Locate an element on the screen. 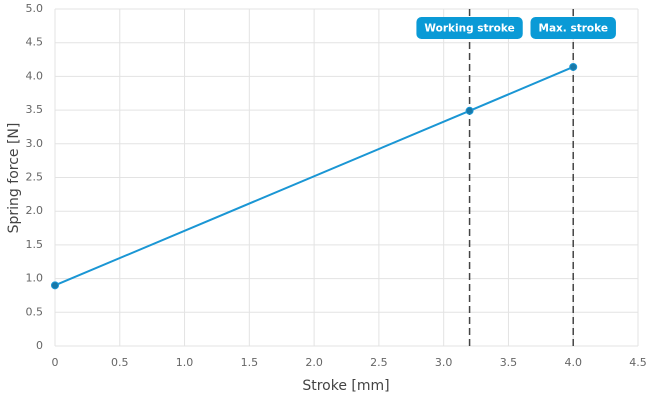 This screenshot has height=400, width=650. annotation-label: Max. stroke is located at coordinates (573, 28).